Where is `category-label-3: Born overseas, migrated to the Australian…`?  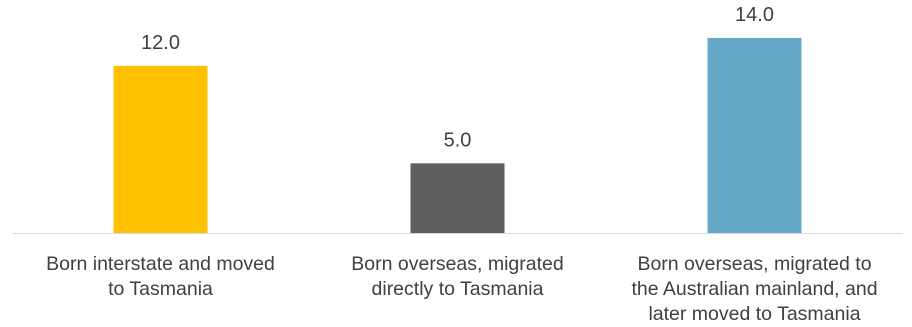
category-label-3: Born overseas, migrated to the Australian… is located at coordinates (754, 289).